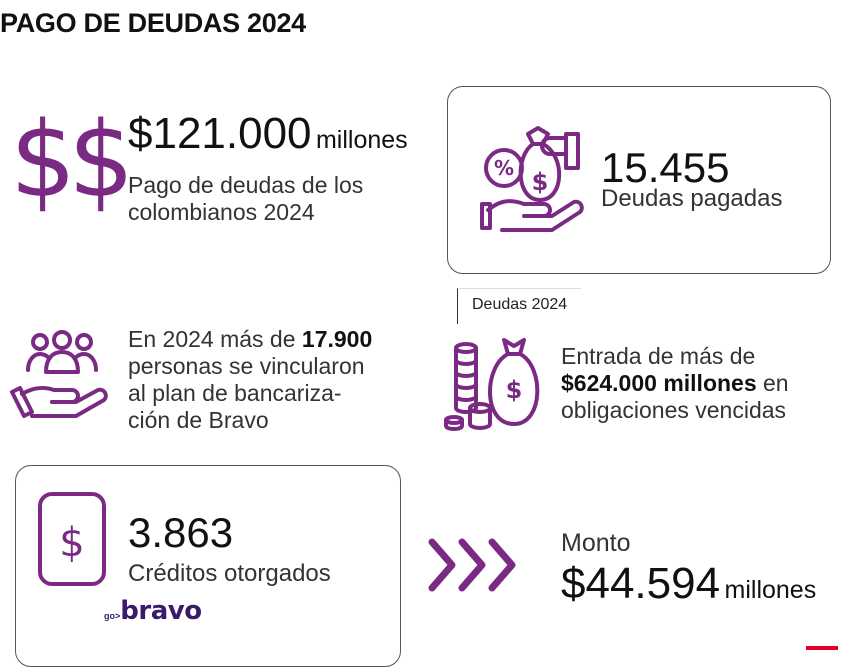 Image resolution: width=843 pixels, height=667 pixels. Describe the element at coordinates (674, 410) in the screenshot. I see `income-line-3: obligaciones vencidas` at that location.